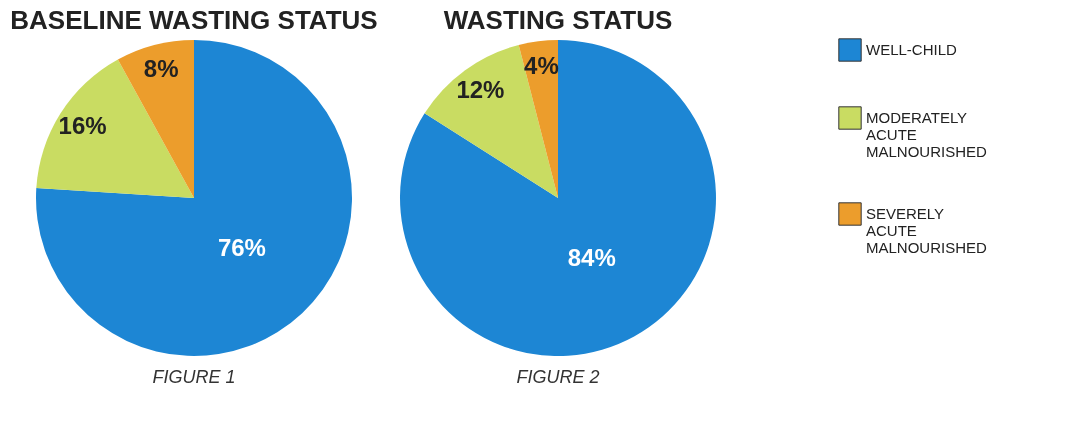  Describe the element at coordinates (161, 69) in the screenshot. I see `data-label: 8%` at that location.